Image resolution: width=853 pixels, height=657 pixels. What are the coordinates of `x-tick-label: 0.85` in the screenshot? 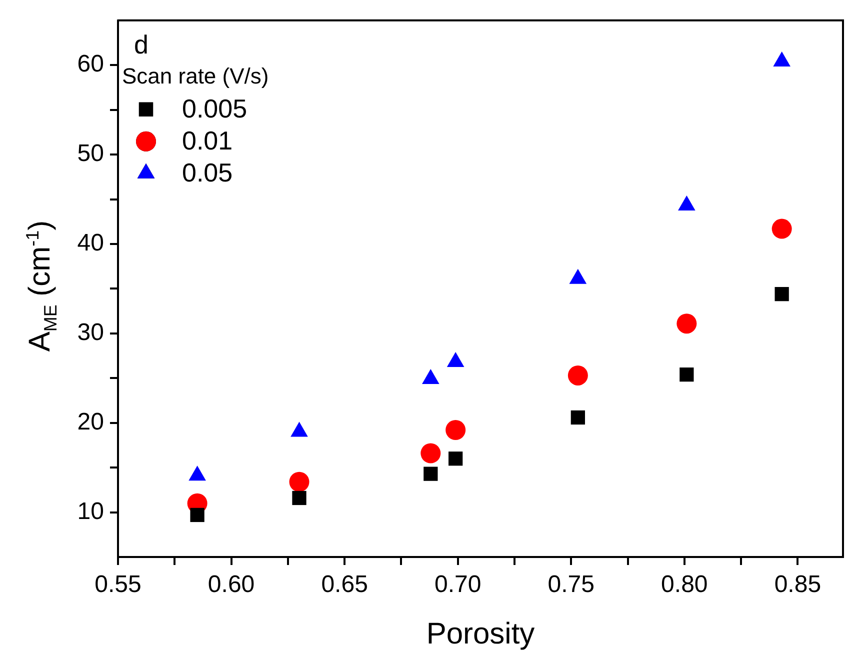 It's located at (798, 584).